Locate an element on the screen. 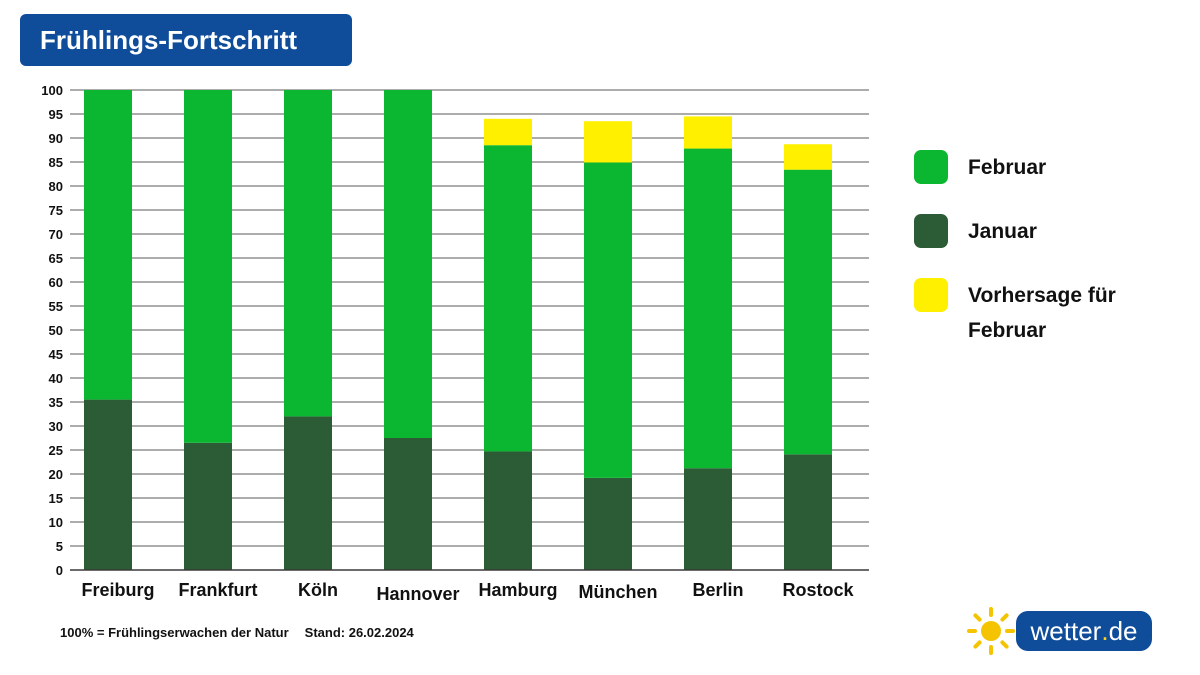  y-tick-label-55: 55 is located at coordinates (56, 306).